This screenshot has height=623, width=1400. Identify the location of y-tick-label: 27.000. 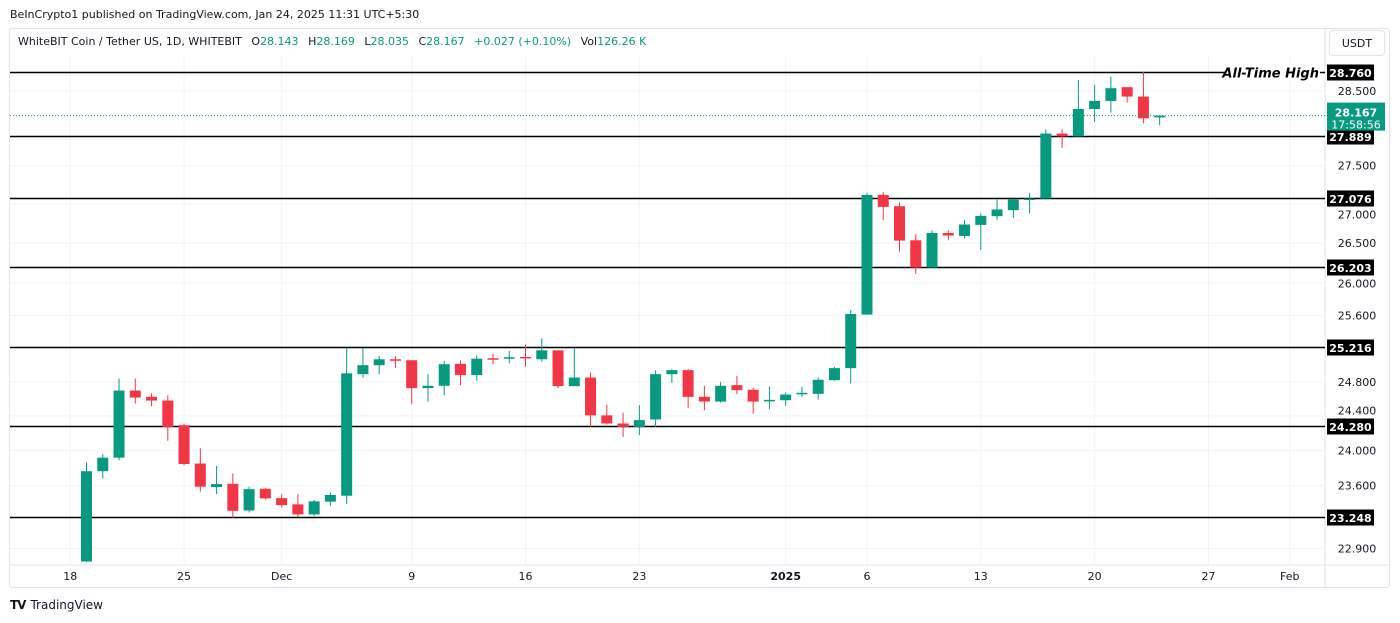
(1357, 215).